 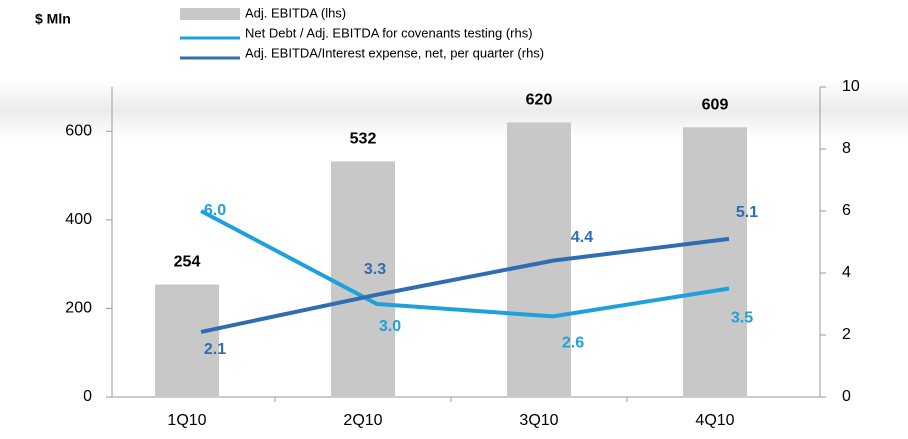 I want to click on line-value-label: 3.5, so click(x=742, y=318).